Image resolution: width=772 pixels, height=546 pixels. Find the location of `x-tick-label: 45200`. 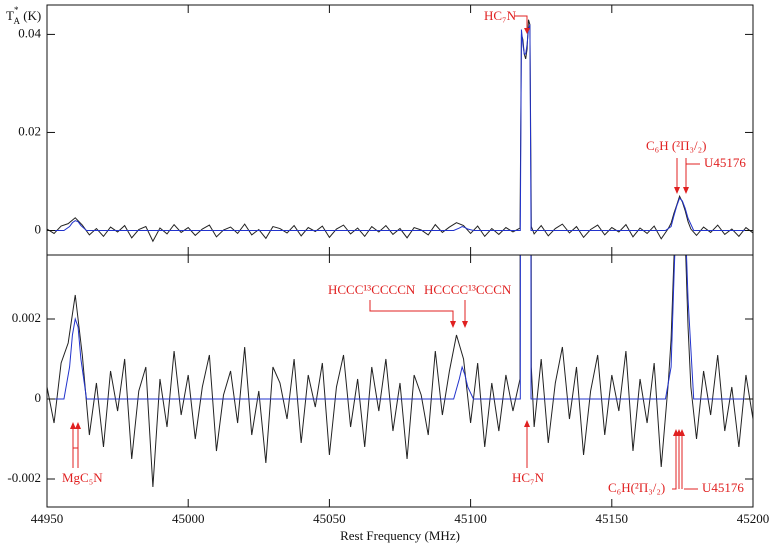

x-tick-label: 45200 is located at coordinates (753, 518).